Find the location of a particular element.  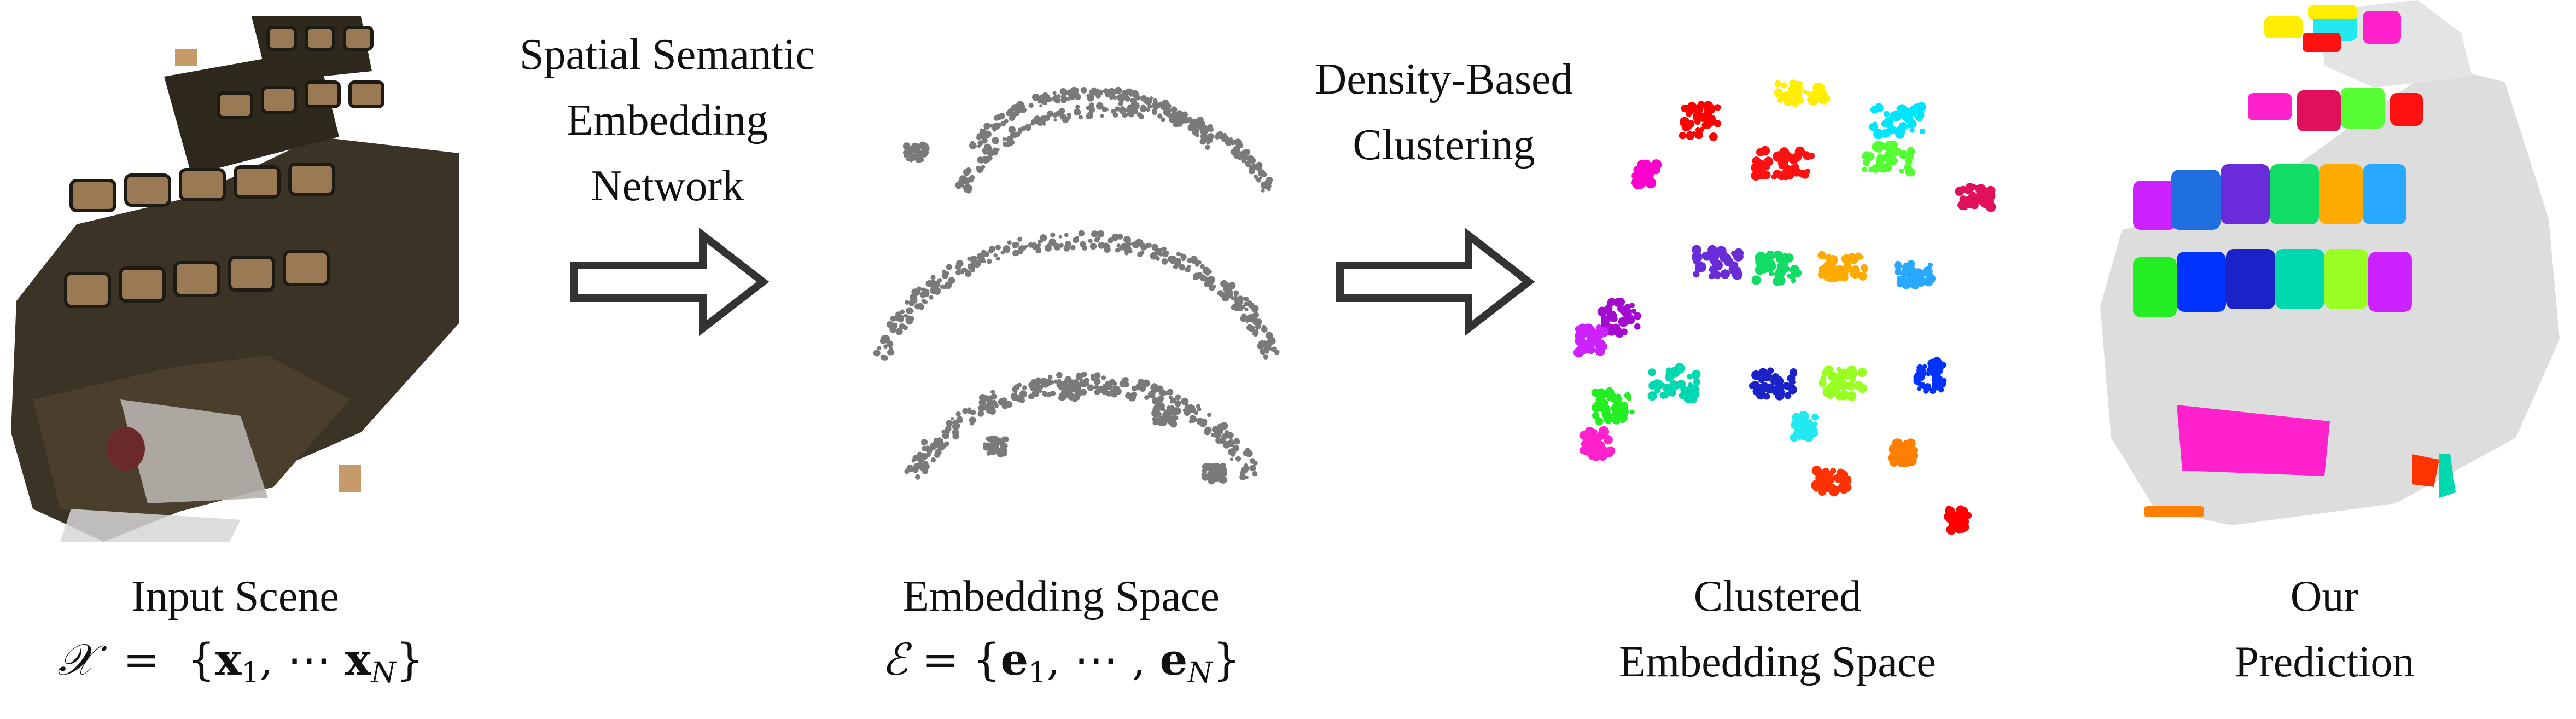

network-label-line-3: Network is located at coordinates (667, 186).